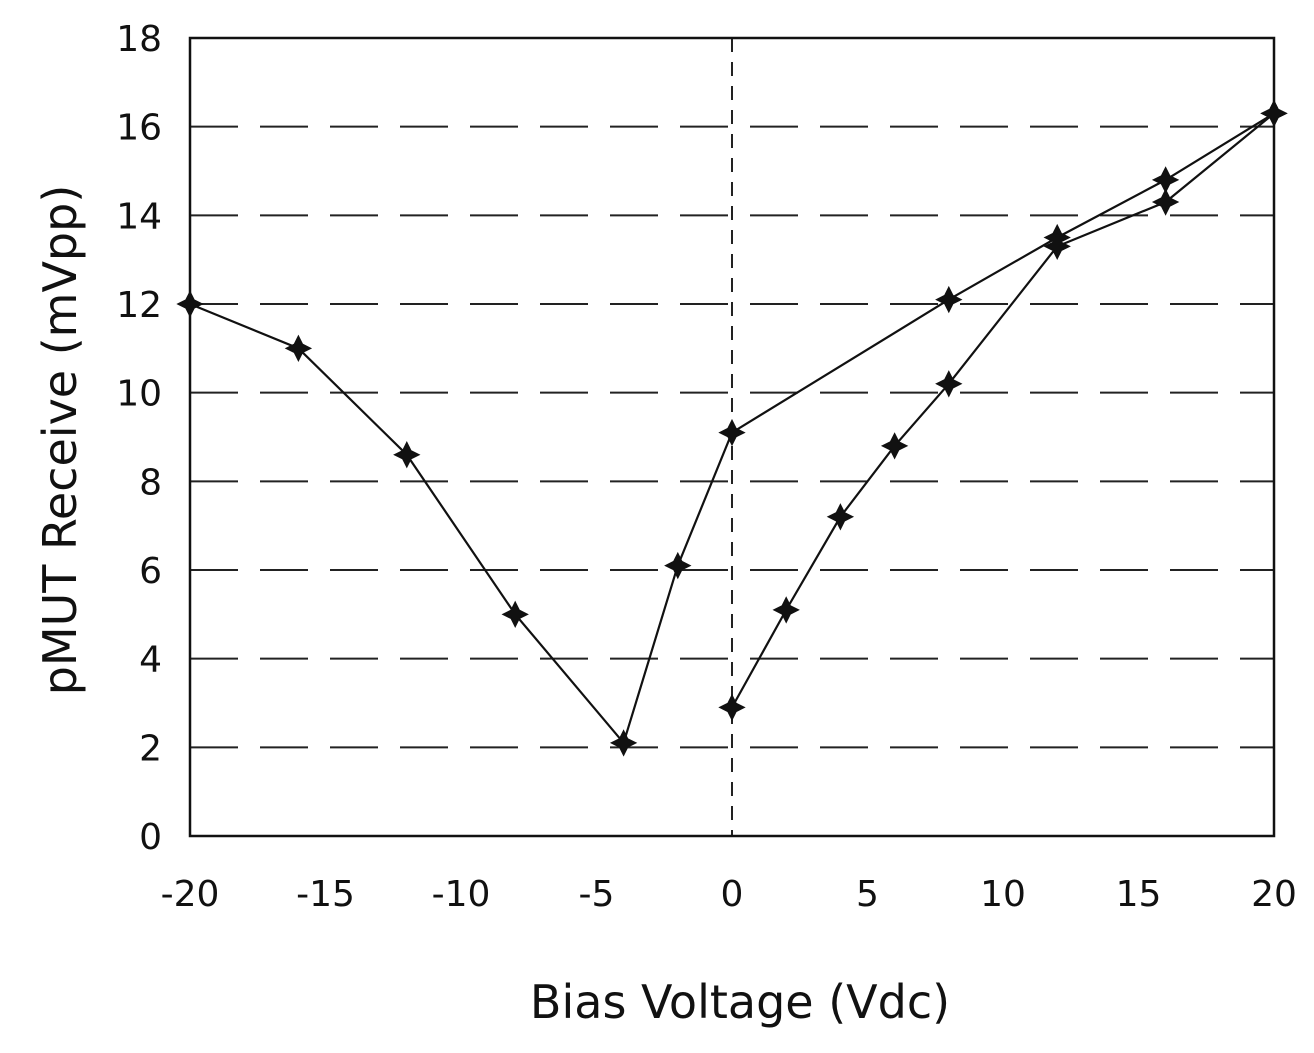 This screenshot has height=1053, width=1314. I want to click on y-tick-label: 4, so click(150, 660).